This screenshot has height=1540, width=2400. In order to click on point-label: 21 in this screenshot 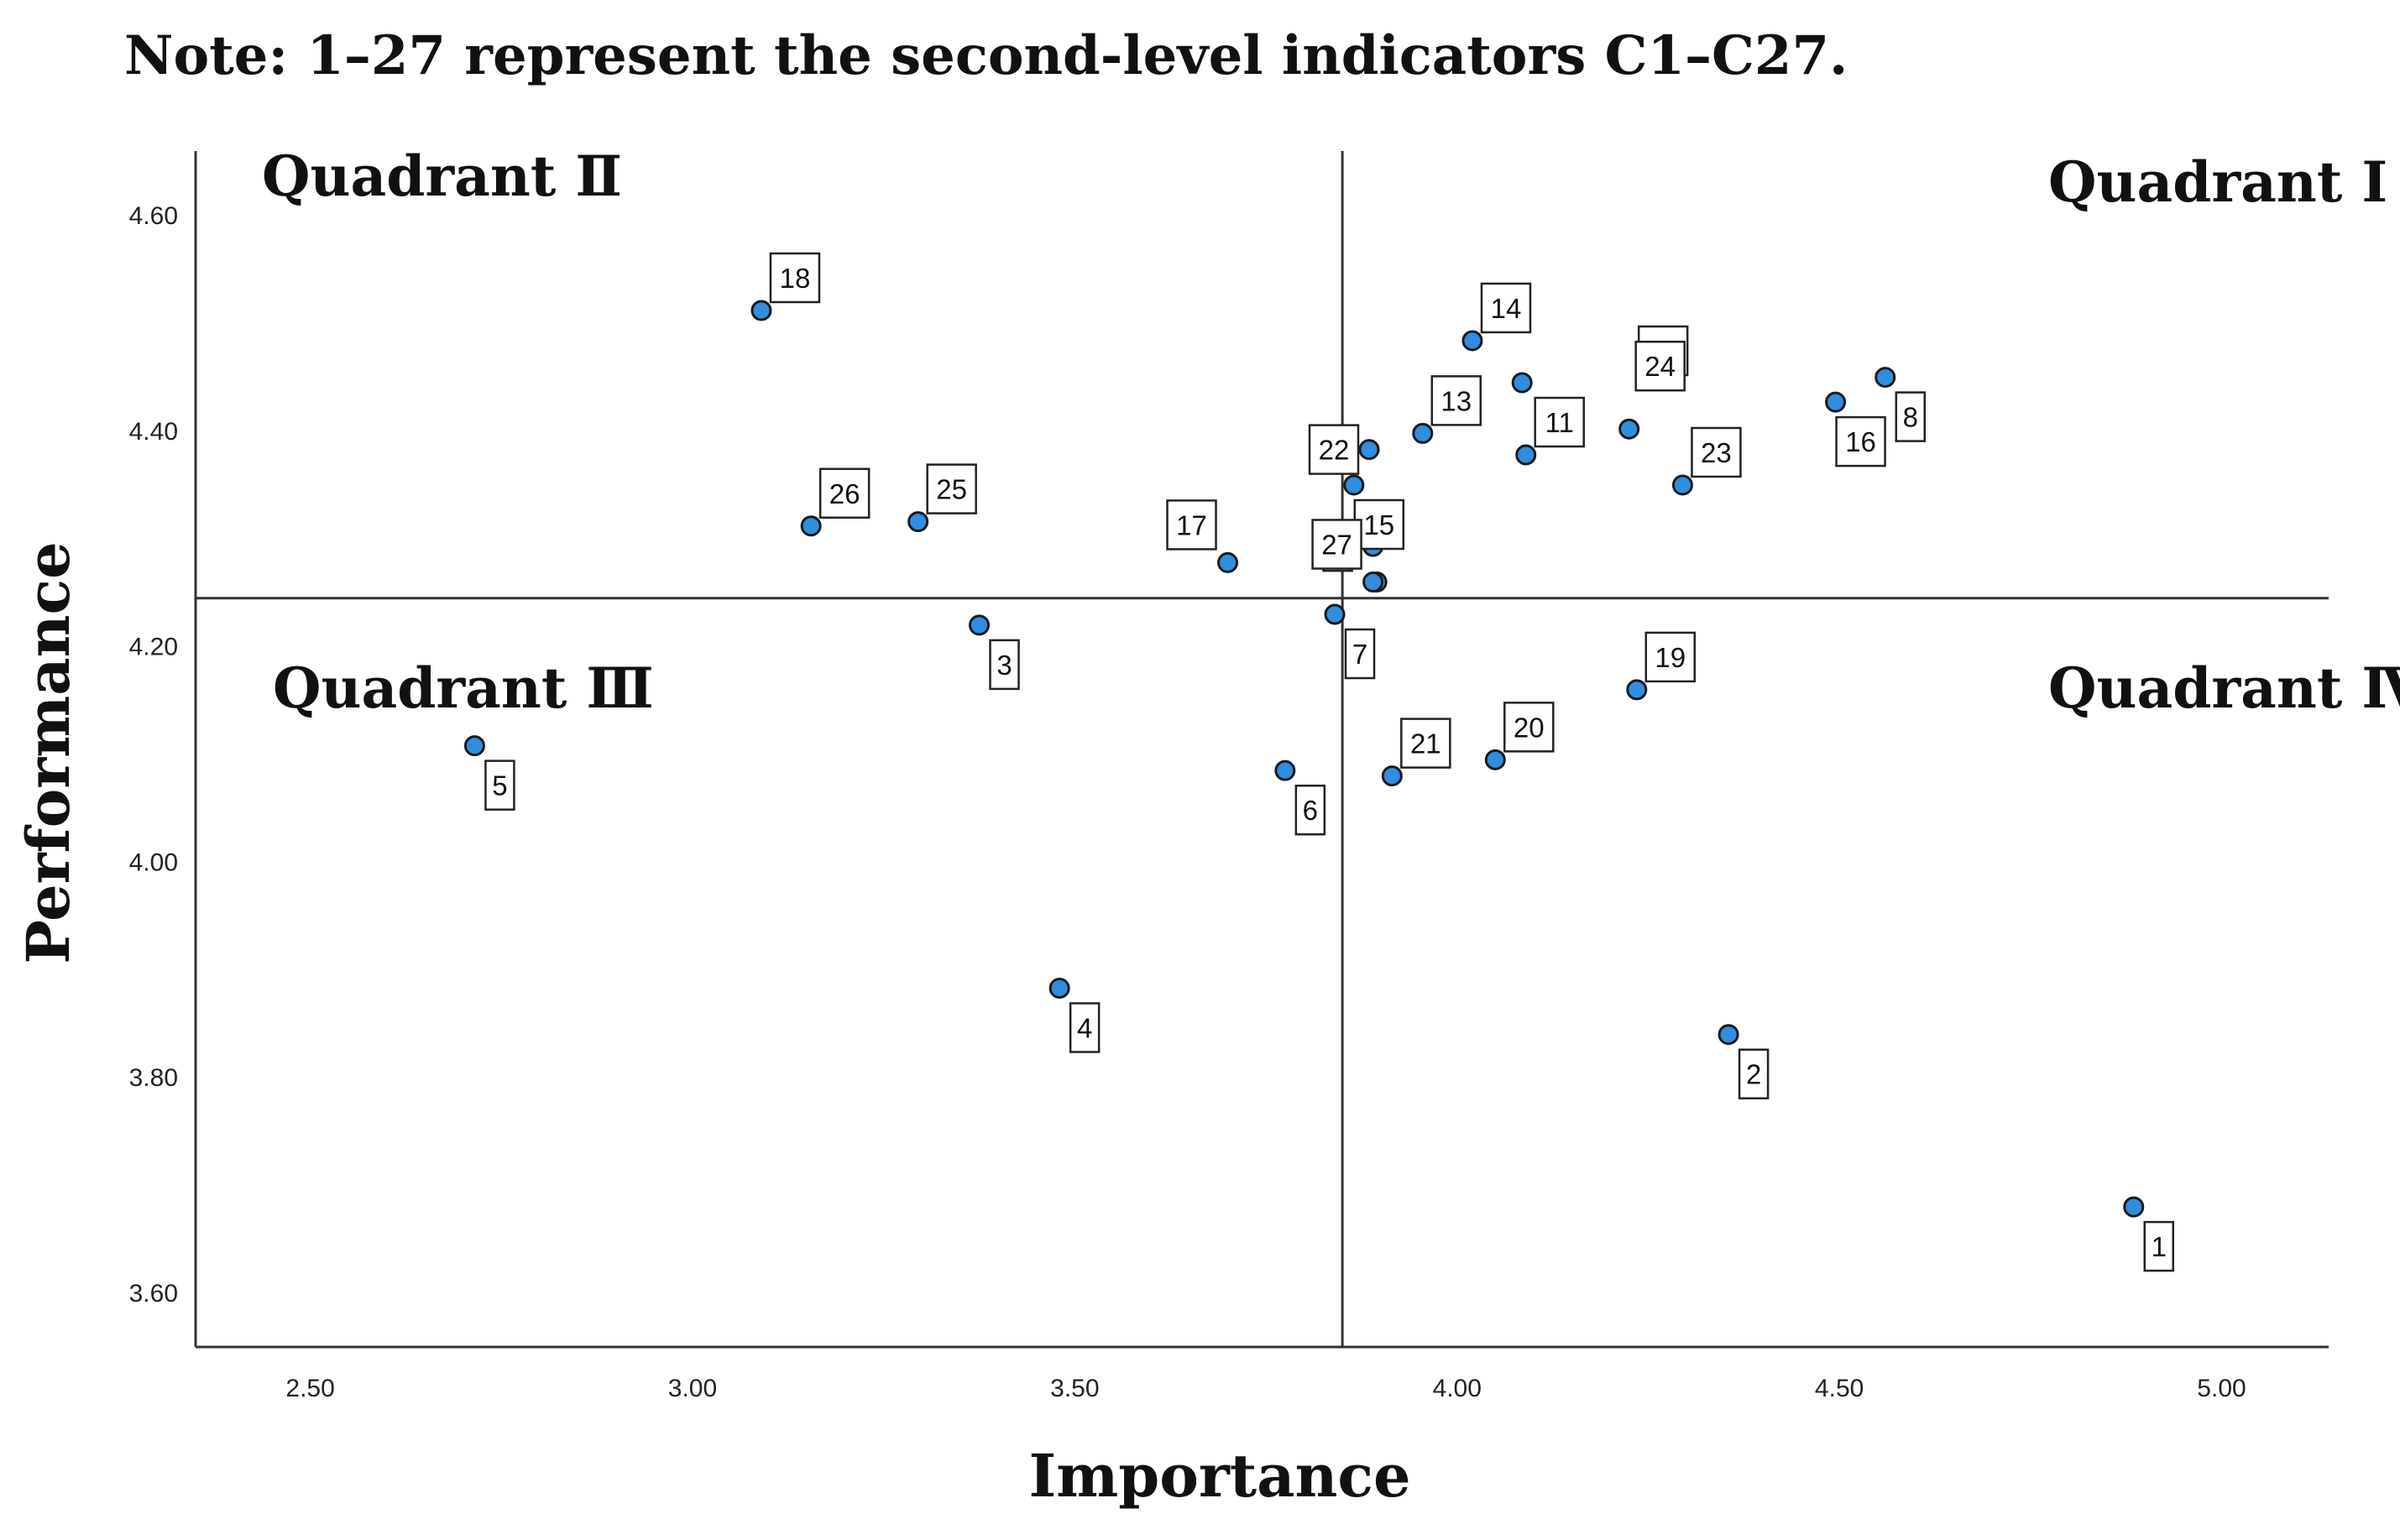, I will do `click(1425, 744)`.